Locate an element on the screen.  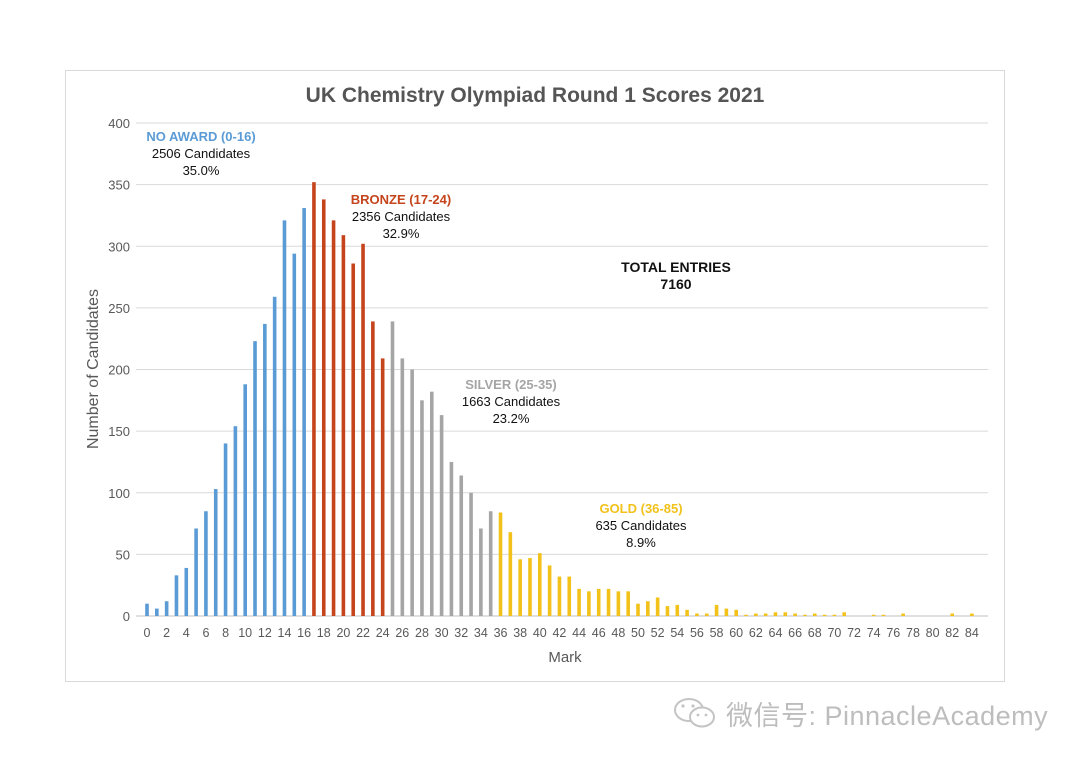
y-tick-label: 100 is located at coordinates (119, 493).